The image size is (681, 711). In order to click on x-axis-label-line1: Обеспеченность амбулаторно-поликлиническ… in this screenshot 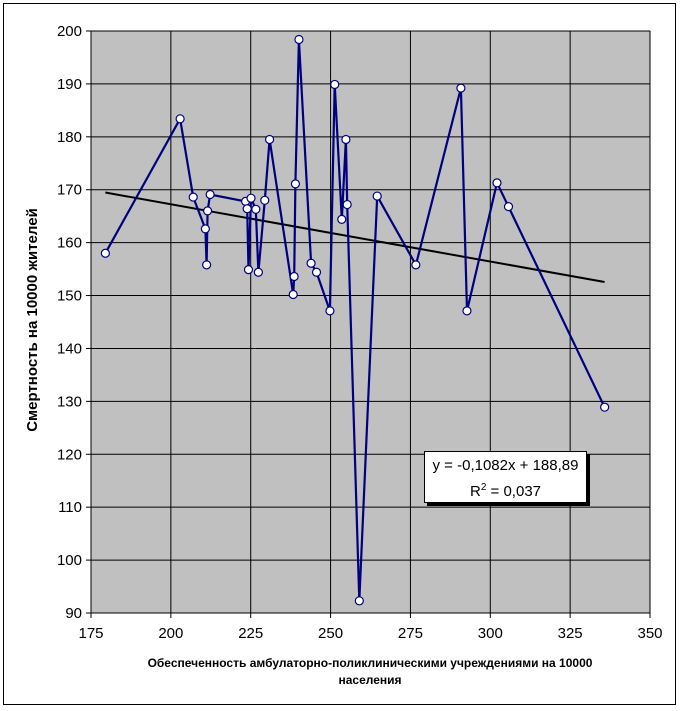, I will do `click(370, 663)`.